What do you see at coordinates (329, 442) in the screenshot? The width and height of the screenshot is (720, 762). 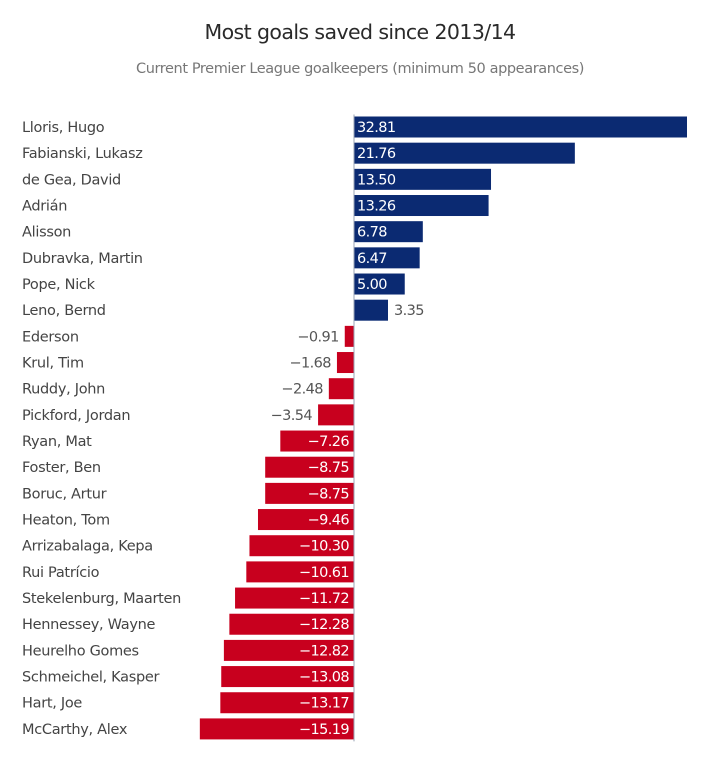 I see `value-label: −7.26` at bounding box center [329, 442].